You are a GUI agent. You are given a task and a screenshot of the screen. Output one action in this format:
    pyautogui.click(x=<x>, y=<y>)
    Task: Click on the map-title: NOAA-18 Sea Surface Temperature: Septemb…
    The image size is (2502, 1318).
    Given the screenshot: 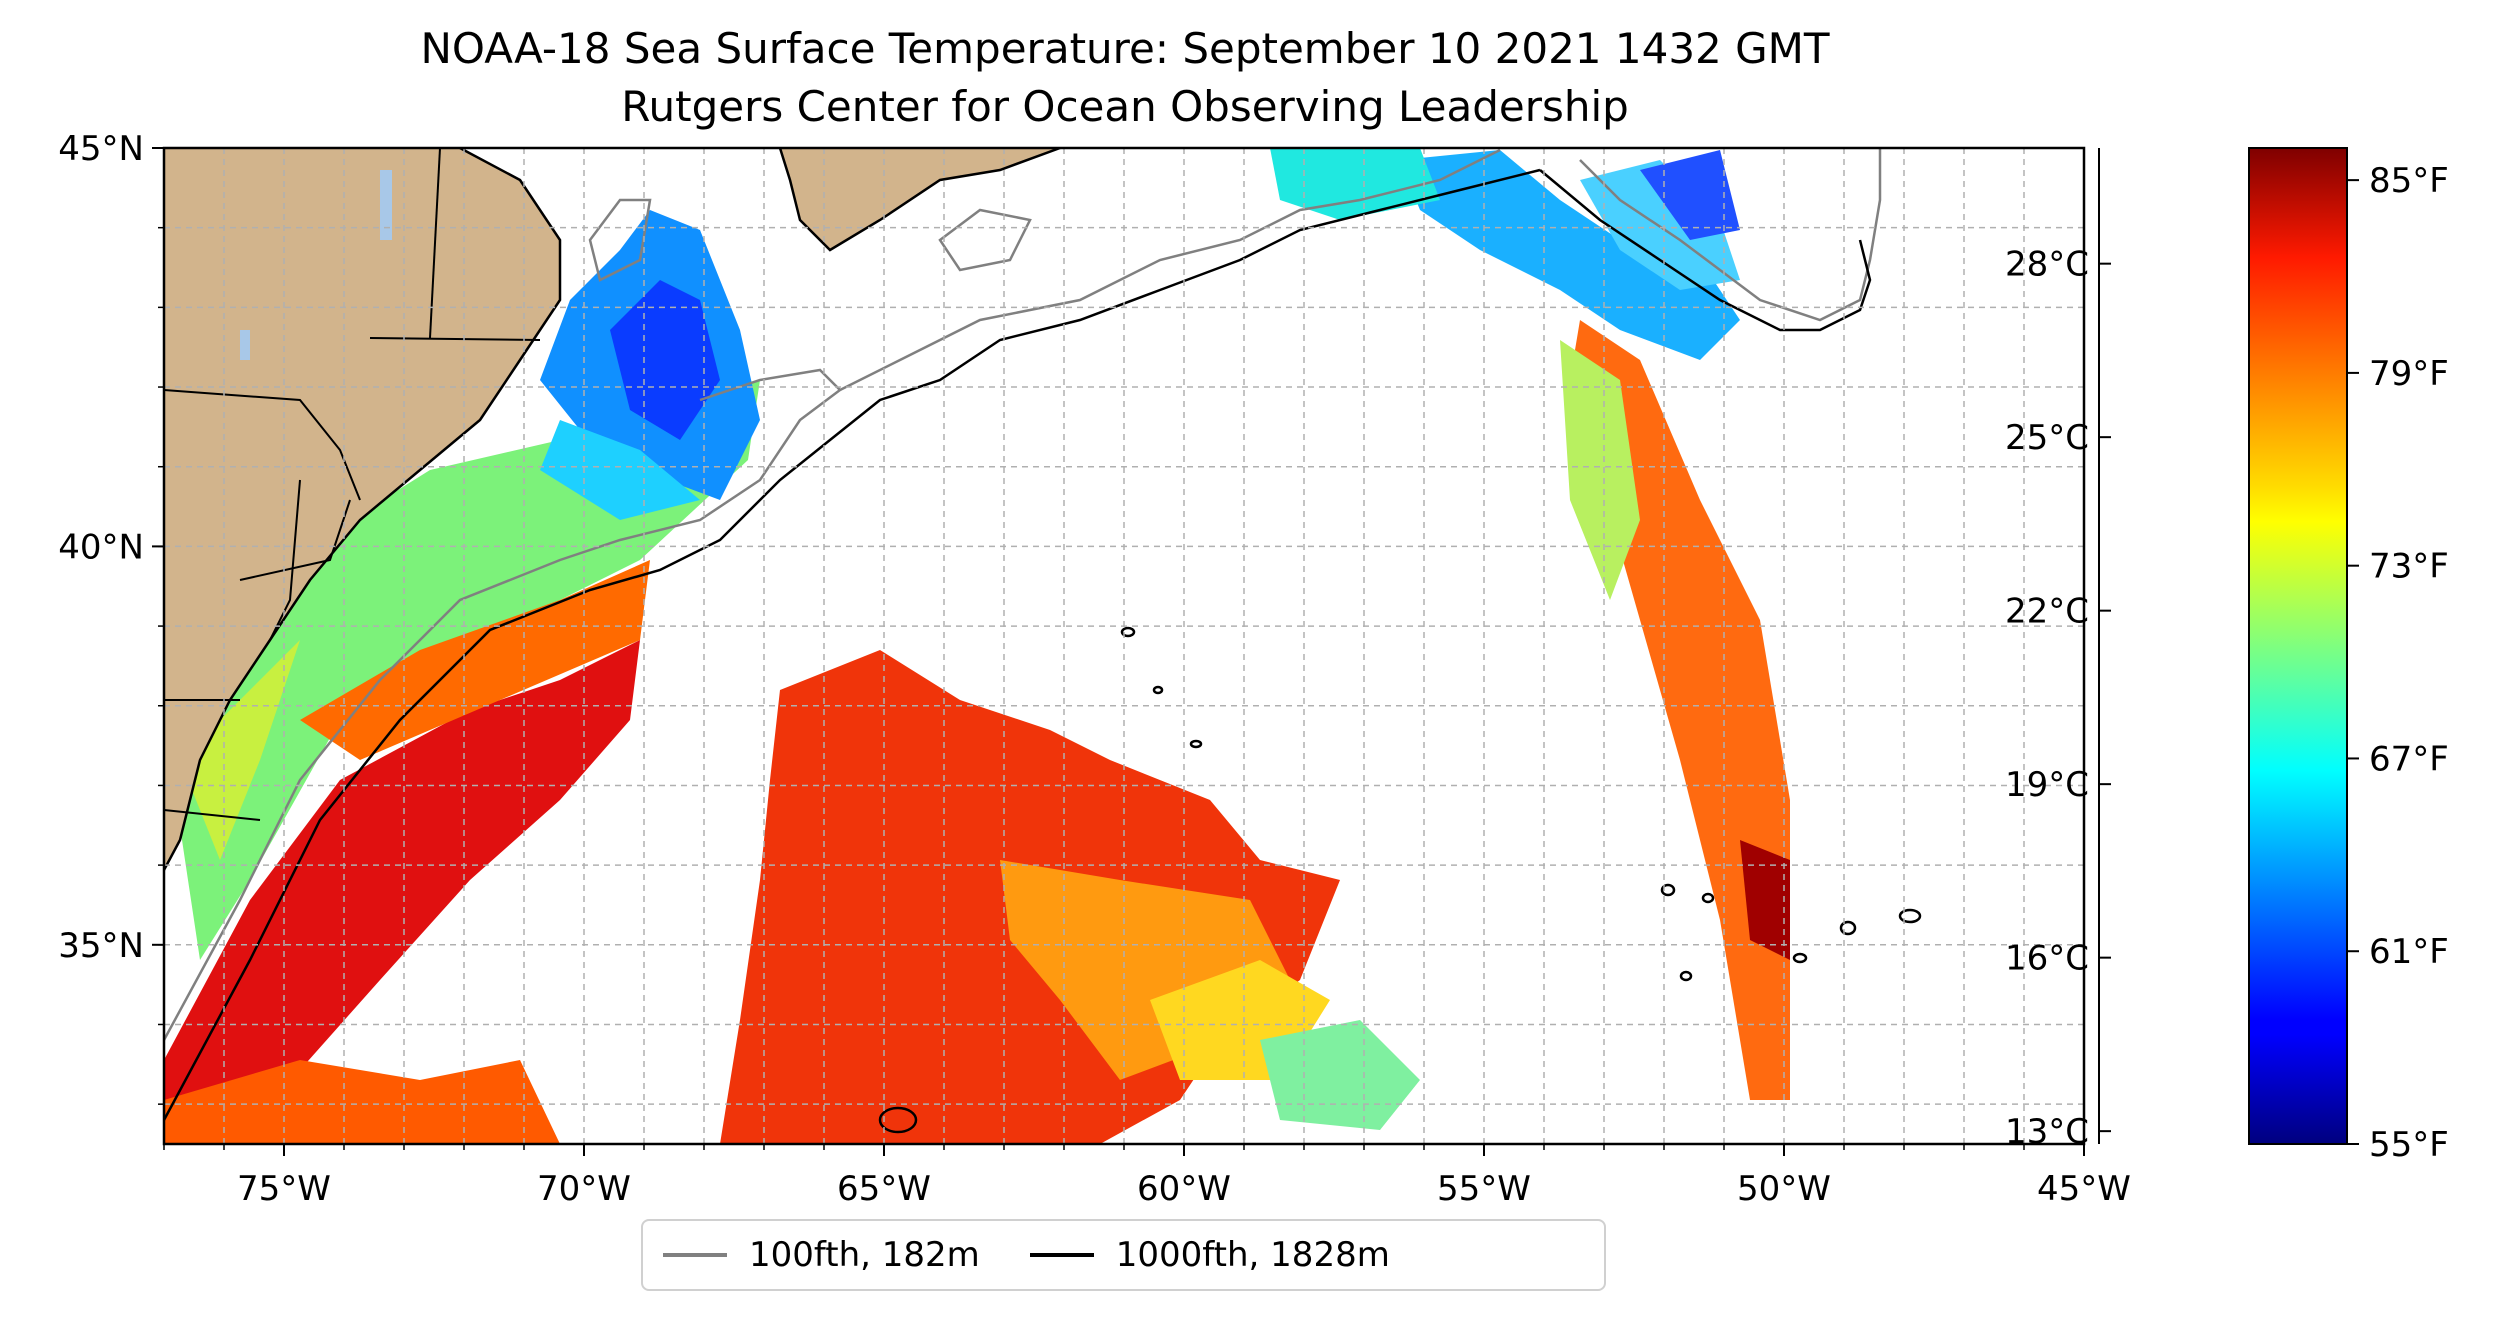 What is the action you would take?
    pyautogui.click(x=1125, y=48)
    